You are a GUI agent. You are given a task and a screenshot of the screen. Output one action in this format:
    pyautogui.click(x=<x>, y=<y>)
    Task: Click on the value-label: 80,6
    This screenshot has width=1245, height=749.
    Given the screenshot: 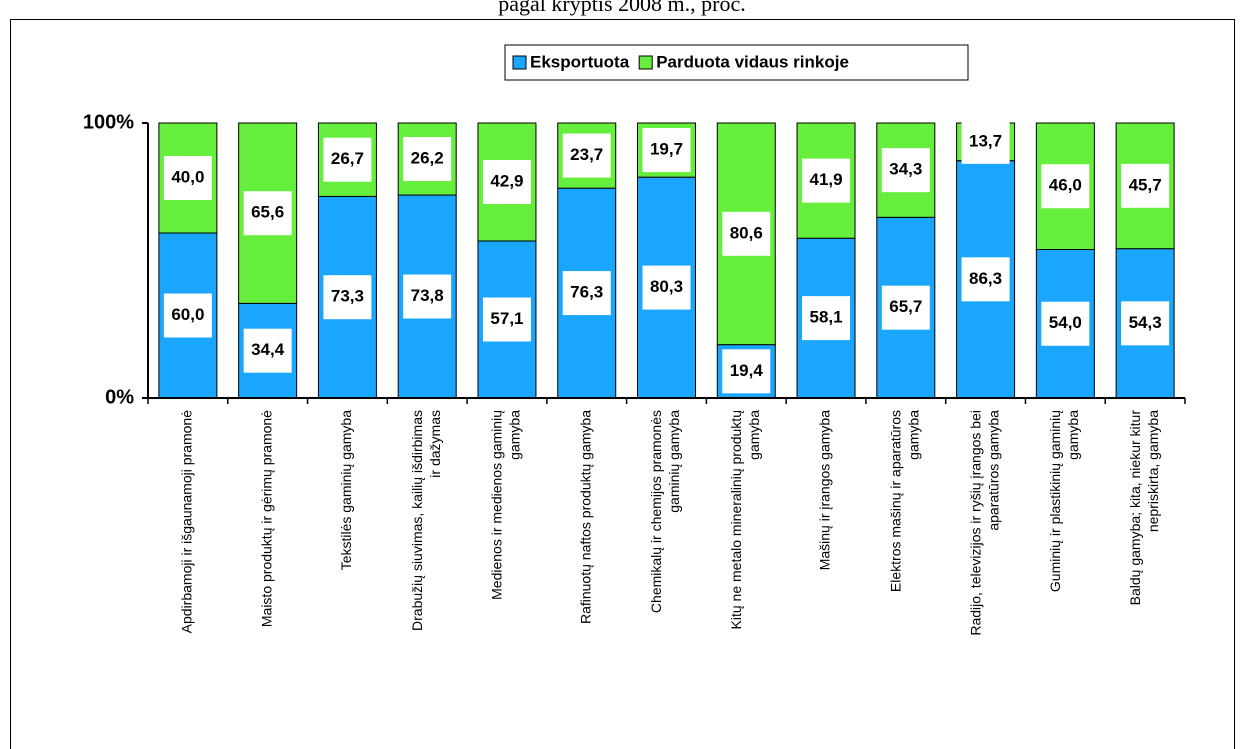 What is the action you would take?
    pyautogui.click(x=746, y=232)
    